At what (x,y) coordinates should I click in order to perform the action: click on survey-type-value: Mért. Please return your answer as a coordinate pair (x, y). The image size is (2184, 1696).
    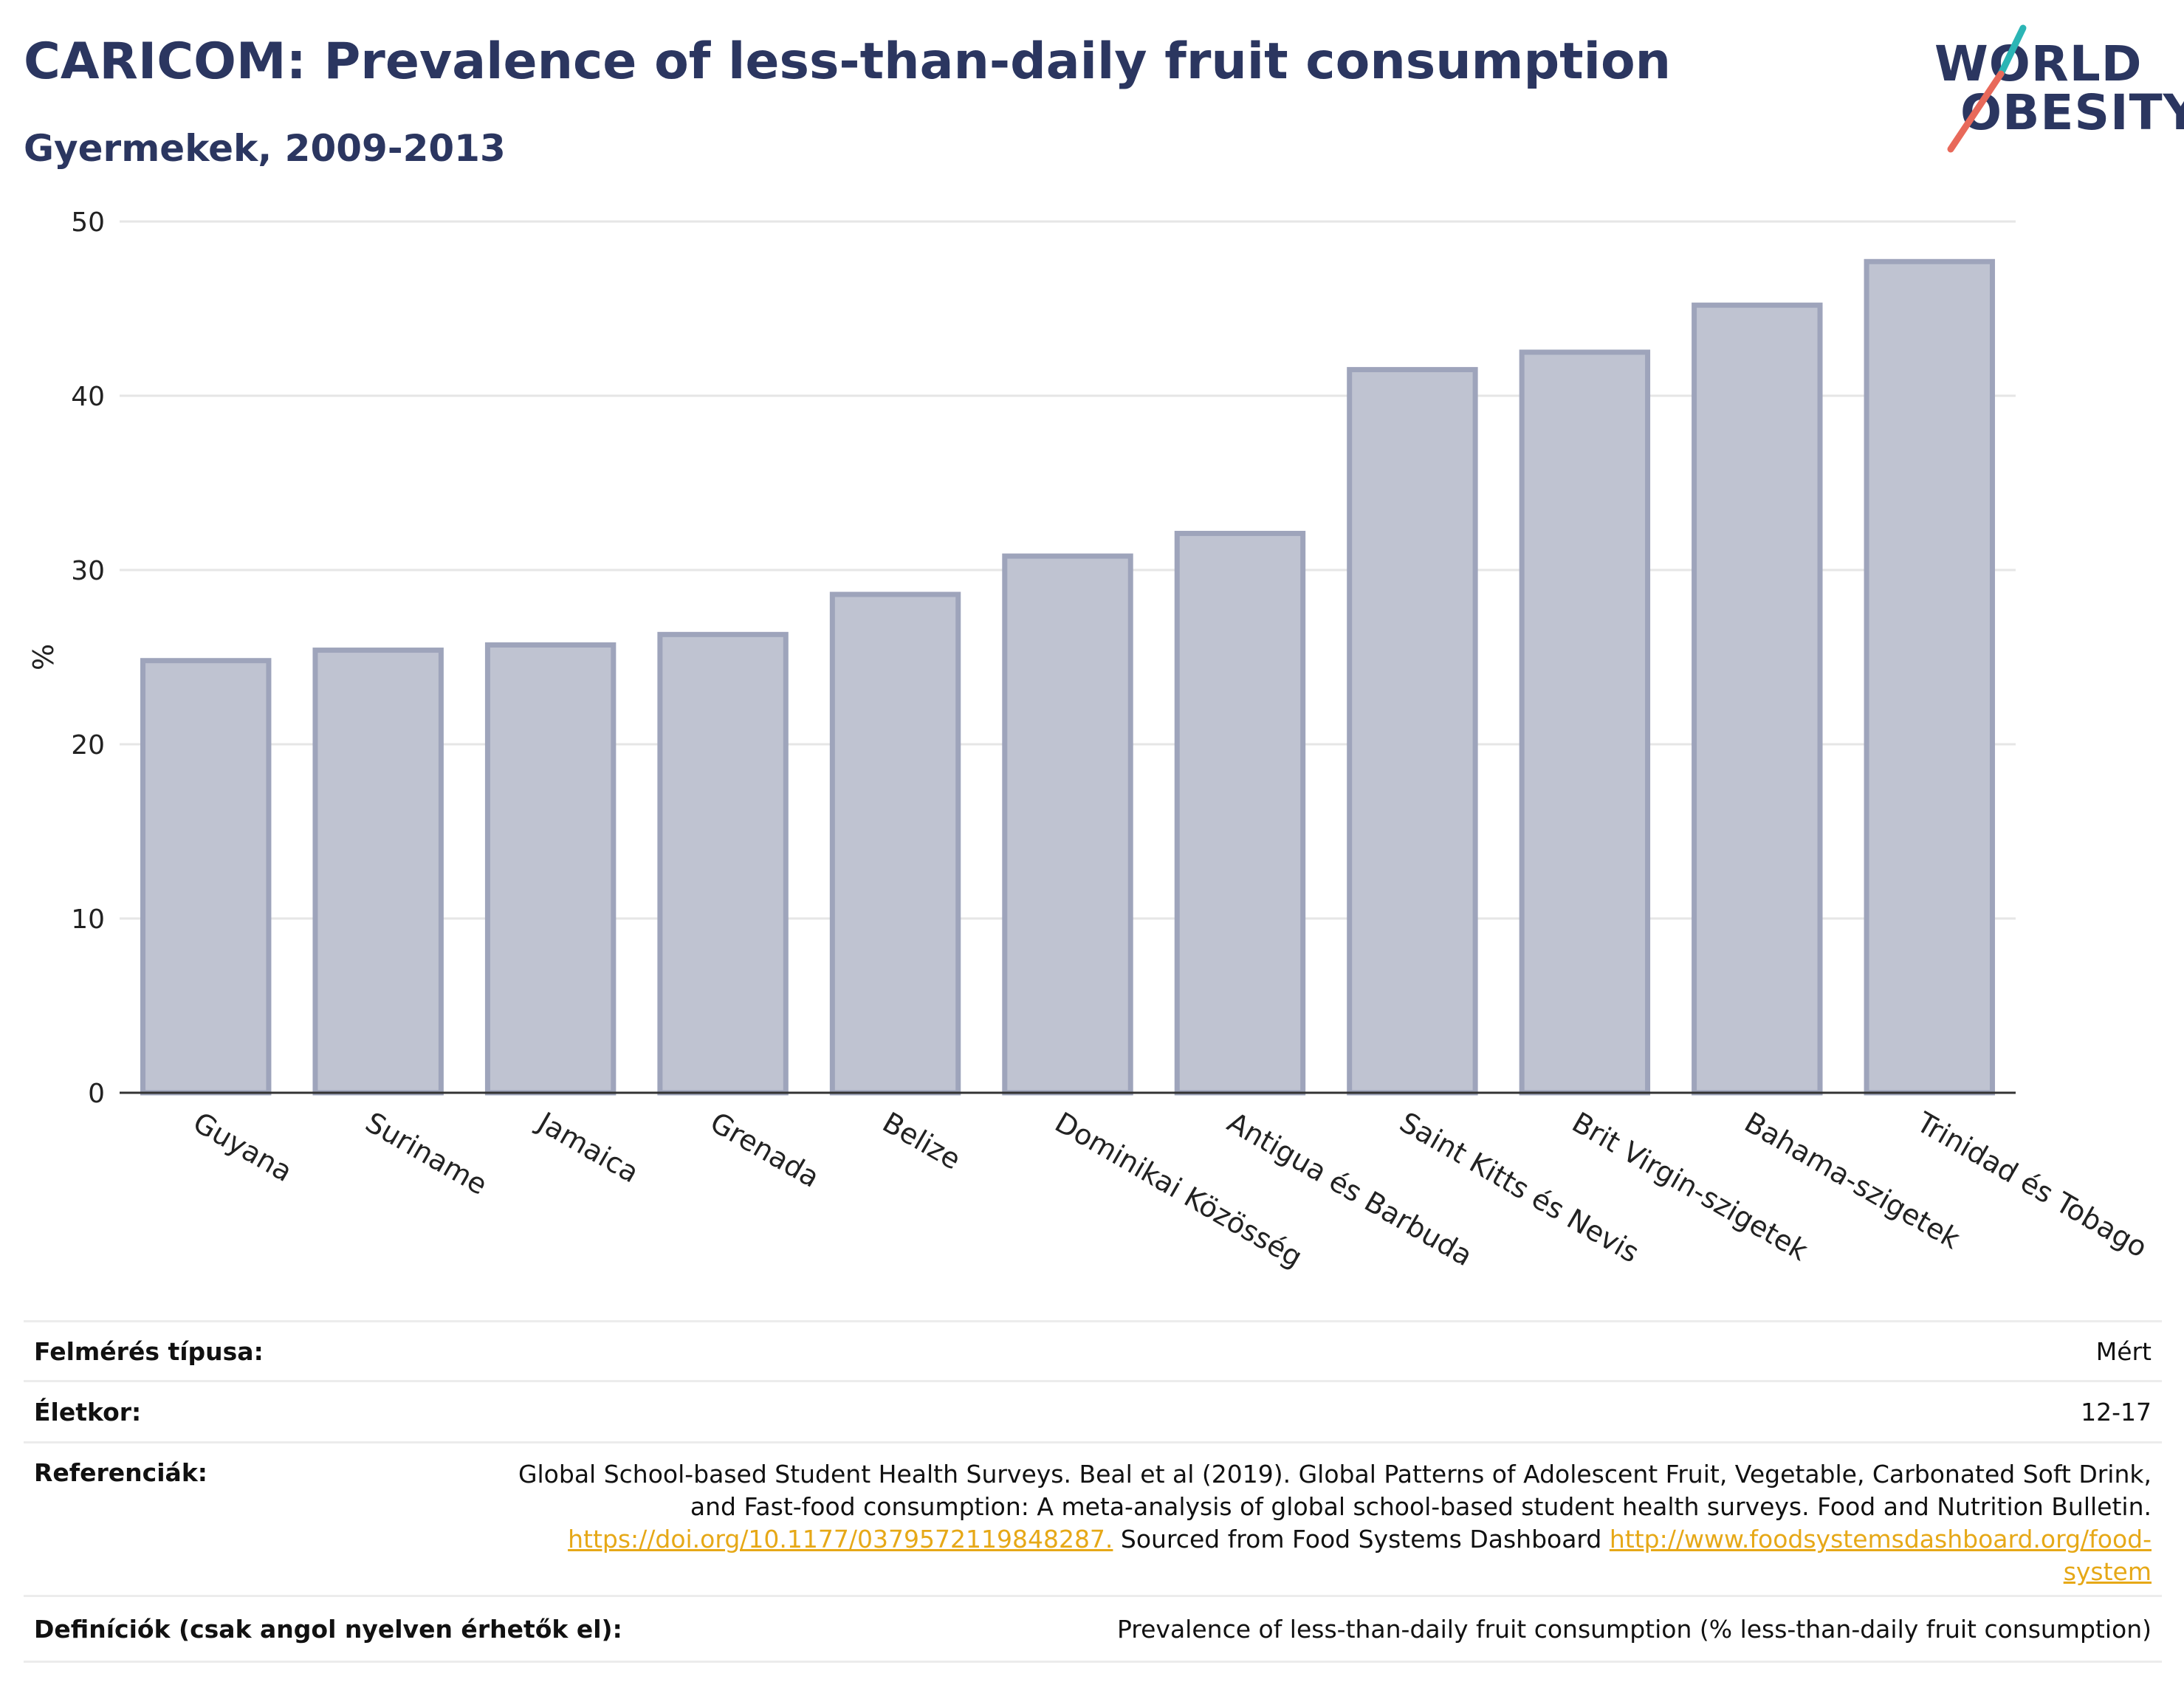
    Looking at the image, I should click on (2123, 1351).